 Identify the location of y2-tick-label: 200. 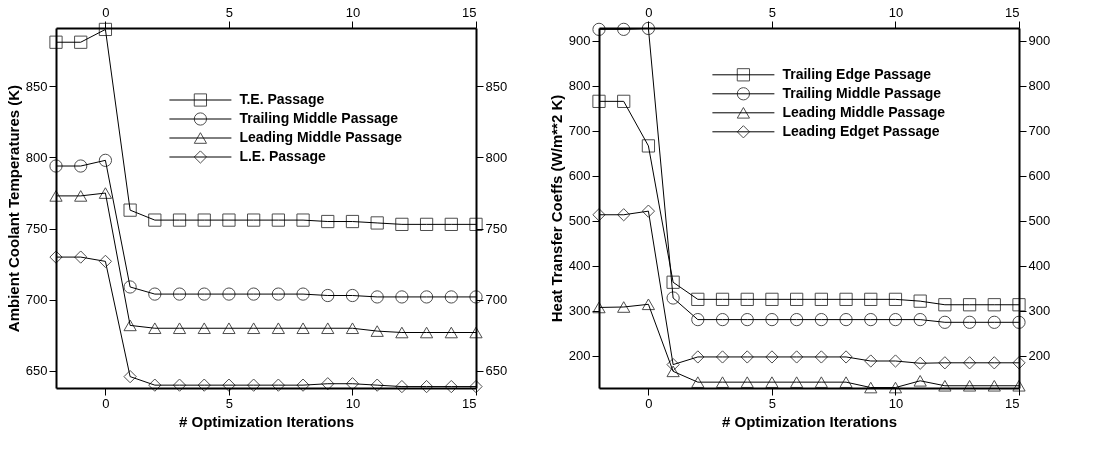
(1039, 356).